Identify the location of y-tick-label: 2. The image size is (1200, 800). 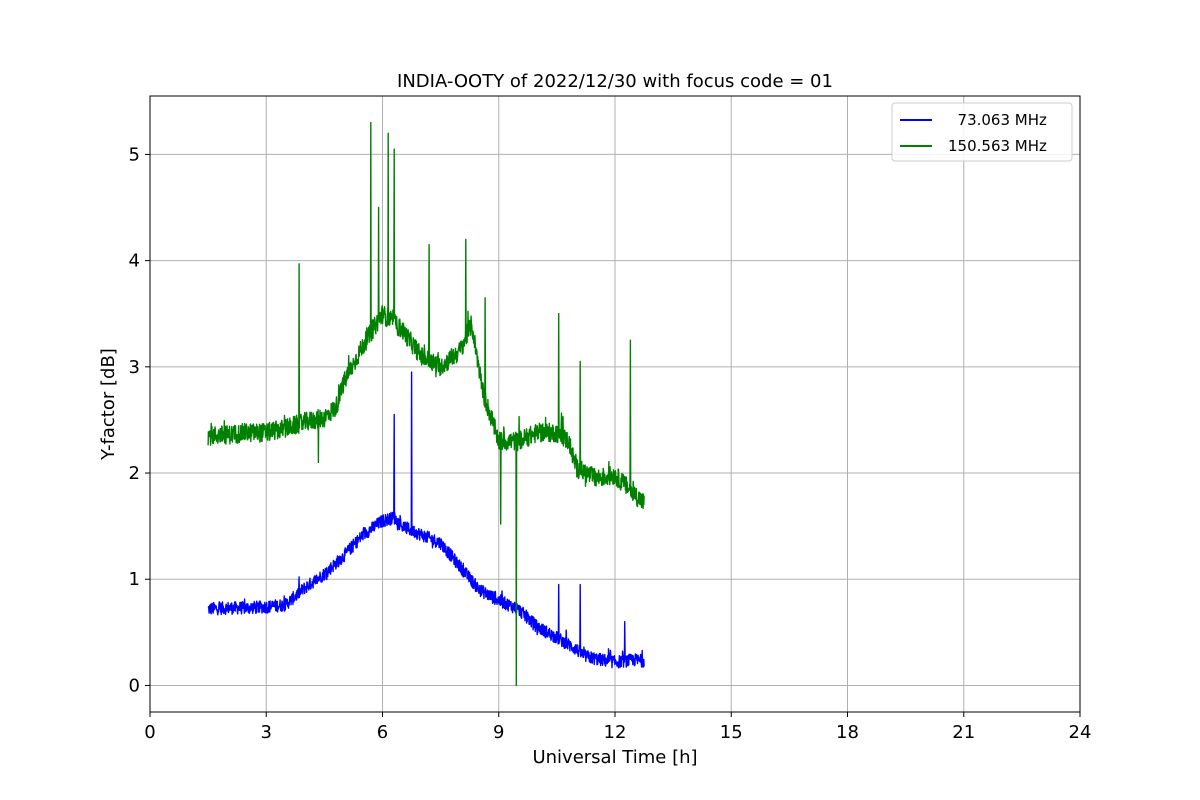
(134, 473).